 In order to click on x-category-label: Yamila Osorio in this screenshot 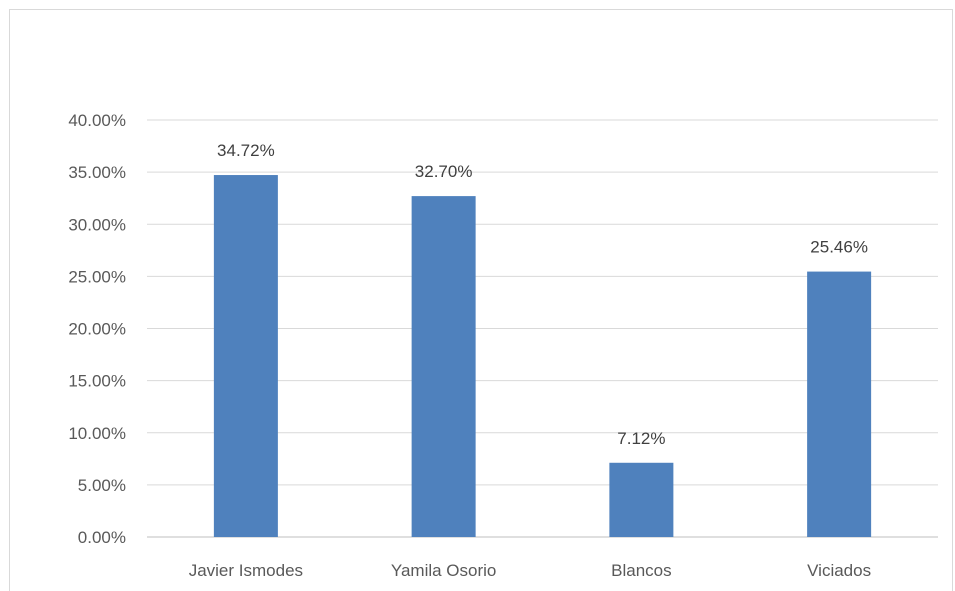, I will do `click(444, 570)`.